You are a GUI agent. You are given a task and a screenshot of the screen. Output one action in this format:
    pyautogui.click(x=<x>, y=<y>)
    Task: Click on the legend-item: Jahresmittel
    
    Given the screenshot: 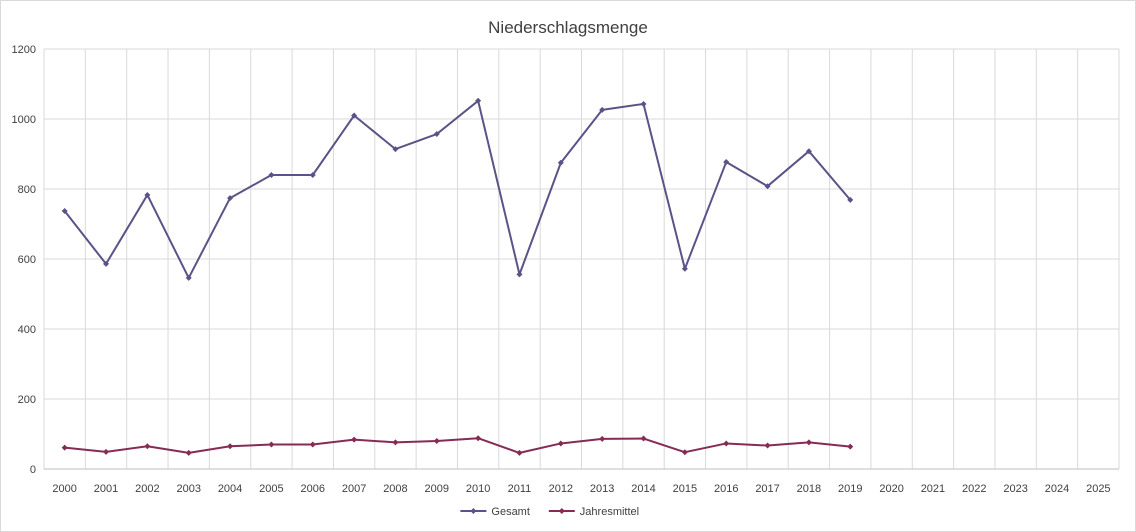 What is the action you would take?
    pyautogui.click(x=593, y=512)
    